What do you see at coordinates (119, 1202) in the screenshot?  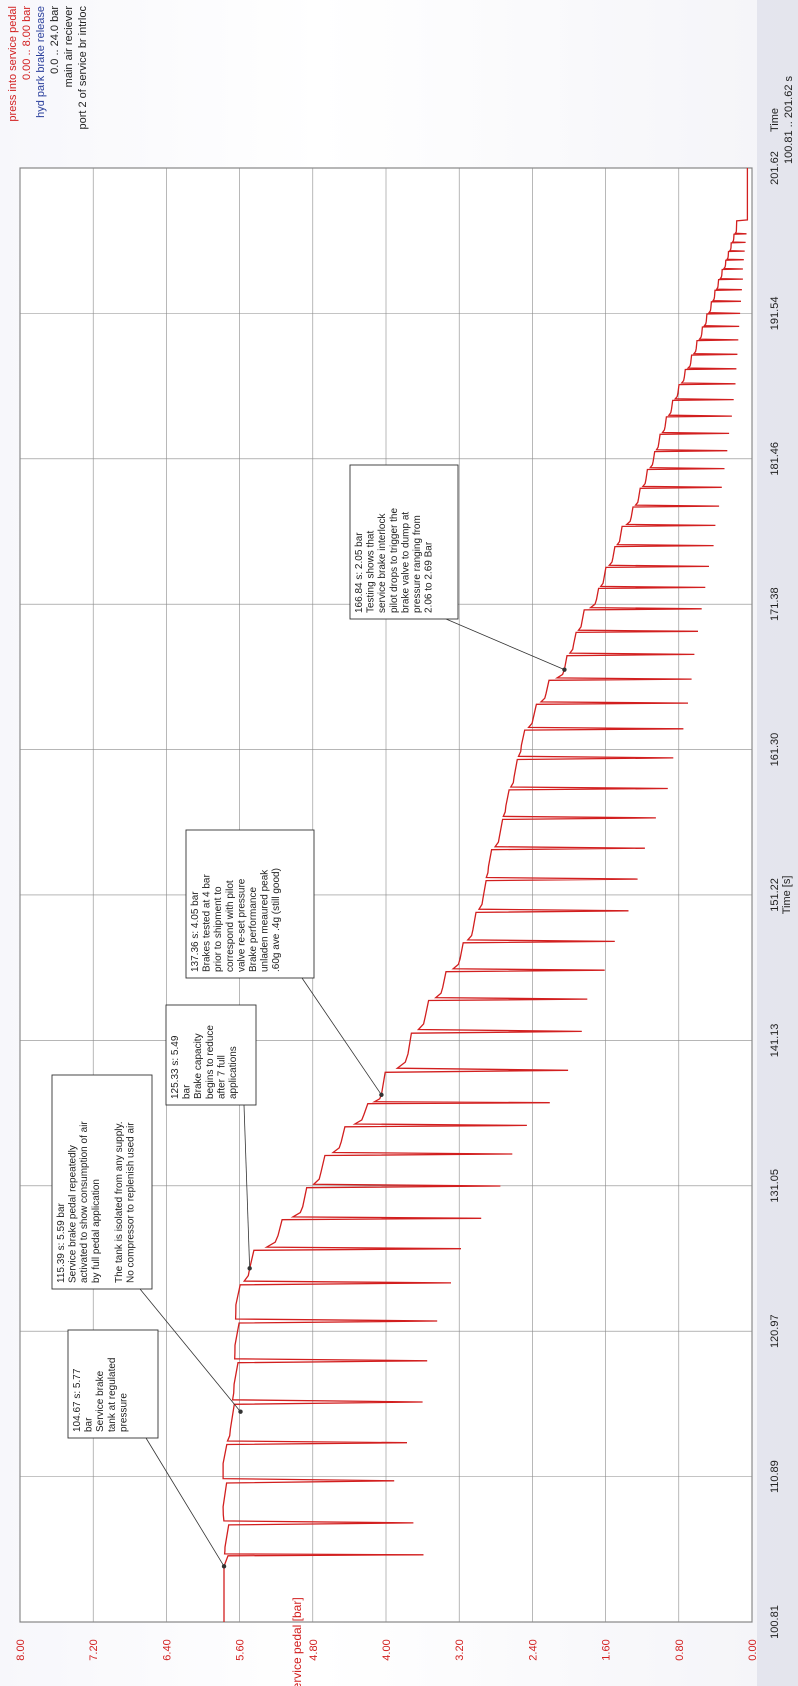 I see `annotation-text: The tank is isolated from any supply.` at bounding box center [119, 1202].